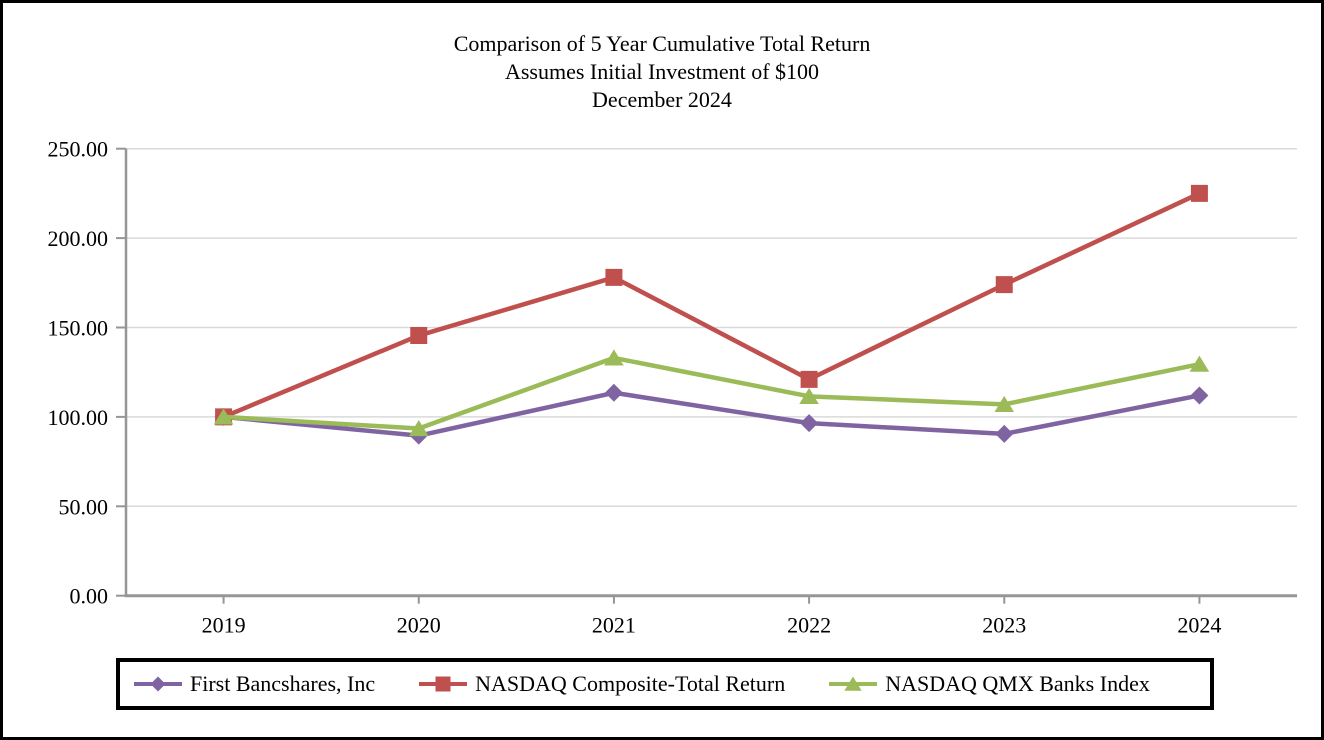 Image resolution: width=1324 pixels, height=740 pixels. I want to click on legend-marker-triangle-icon, so click(853, 683).